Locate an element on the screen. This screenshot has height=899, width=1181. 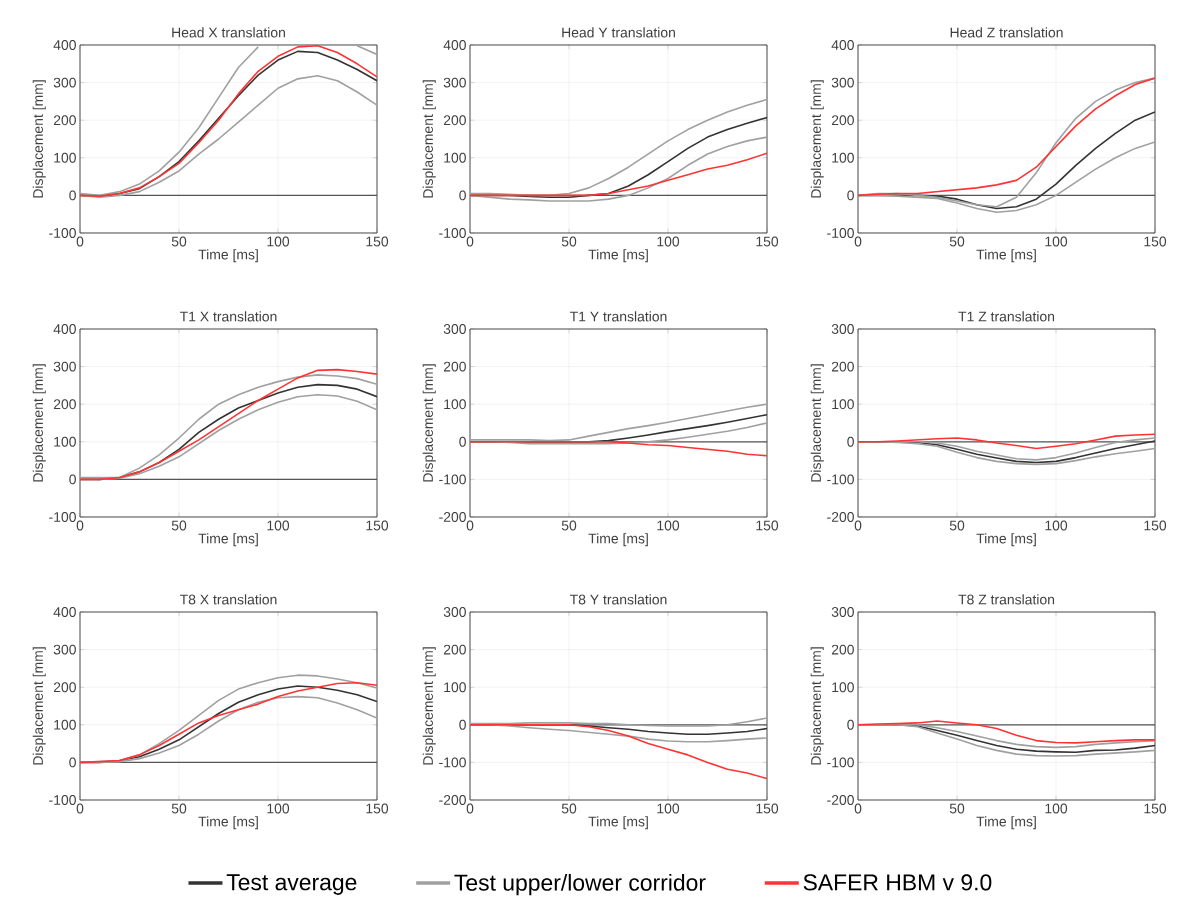
chart-title: T1 Y translation is located at coordinates (618, 316).